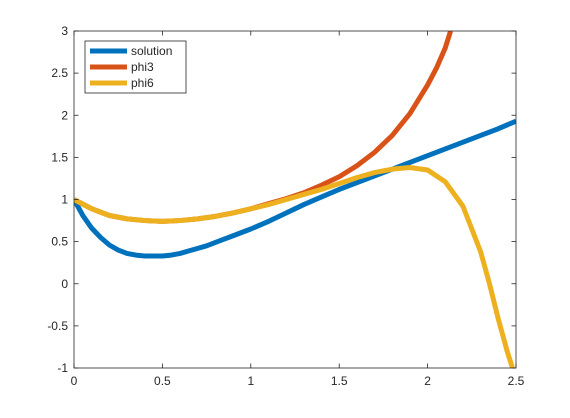  Describe the element at coordinates (64, 284) in the screenshot. I see `y-tick-label: 0` at that location.